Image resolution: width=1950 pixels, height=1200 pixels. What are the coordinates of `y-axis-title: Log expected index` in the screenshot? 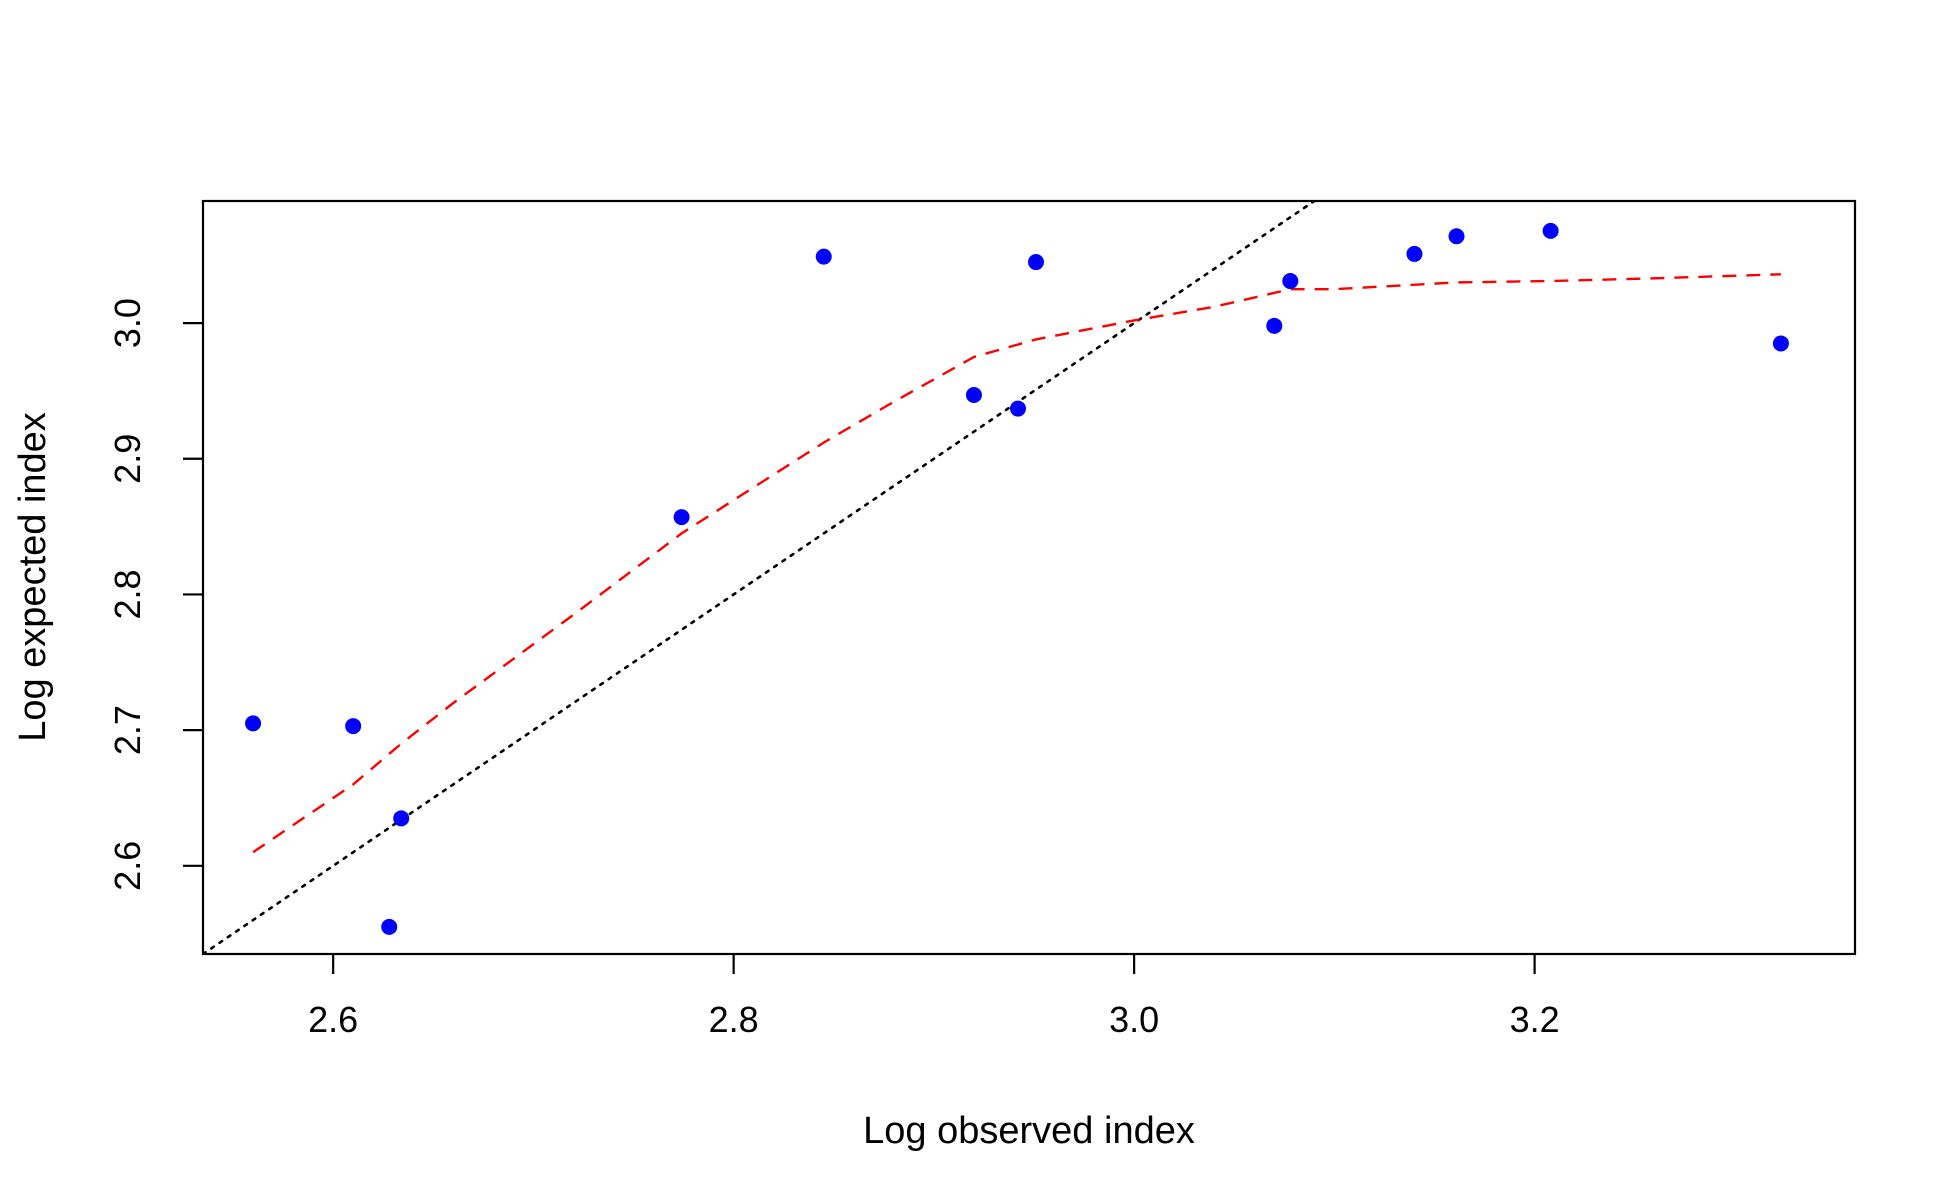 It's located at (33, 577).